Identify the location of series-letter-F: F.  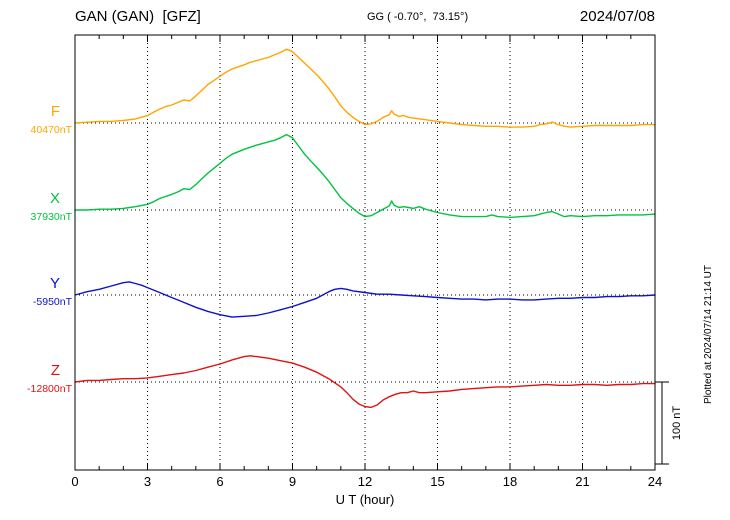
(55, 111).